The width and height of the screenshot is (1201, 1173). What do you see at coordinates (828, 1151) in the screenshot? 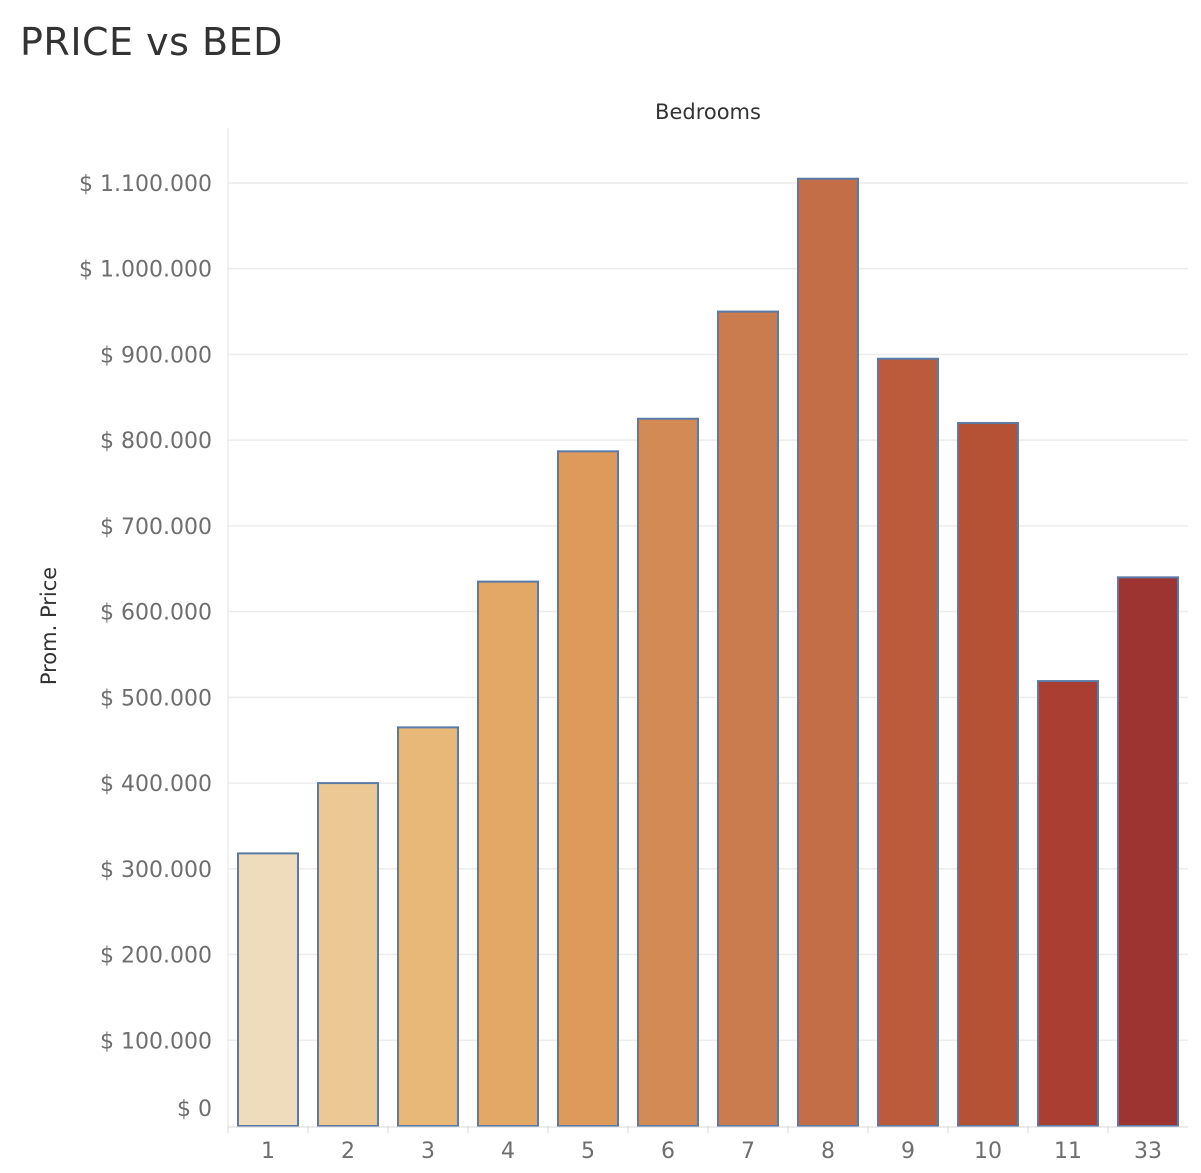
I see `x-tick-label: 8` at bounding box center [828, 1151].